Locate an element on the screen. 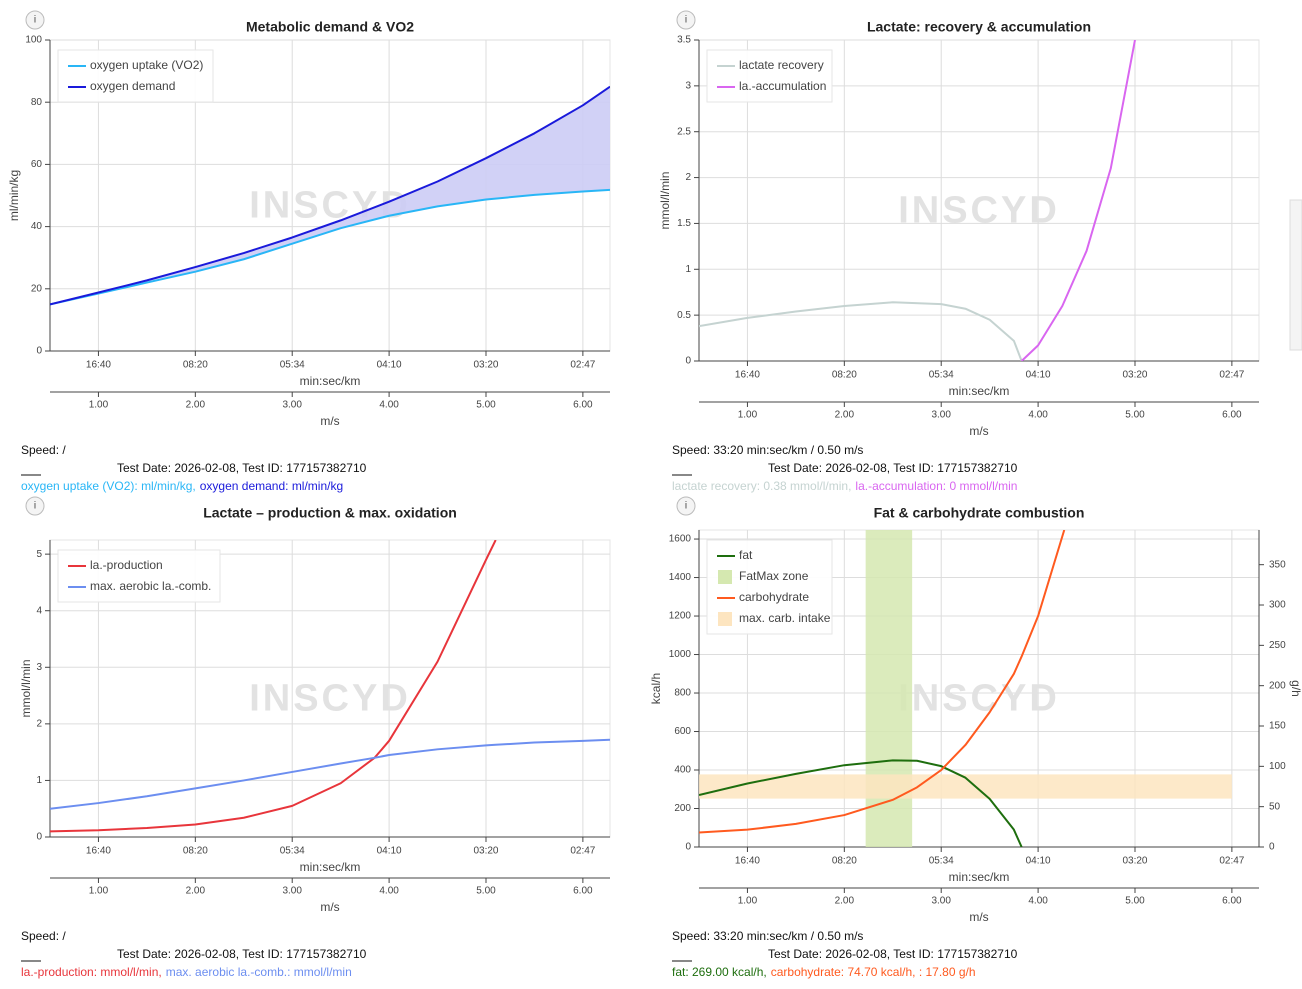  y-tick-label: 2 is located at coordinates (39, 723).